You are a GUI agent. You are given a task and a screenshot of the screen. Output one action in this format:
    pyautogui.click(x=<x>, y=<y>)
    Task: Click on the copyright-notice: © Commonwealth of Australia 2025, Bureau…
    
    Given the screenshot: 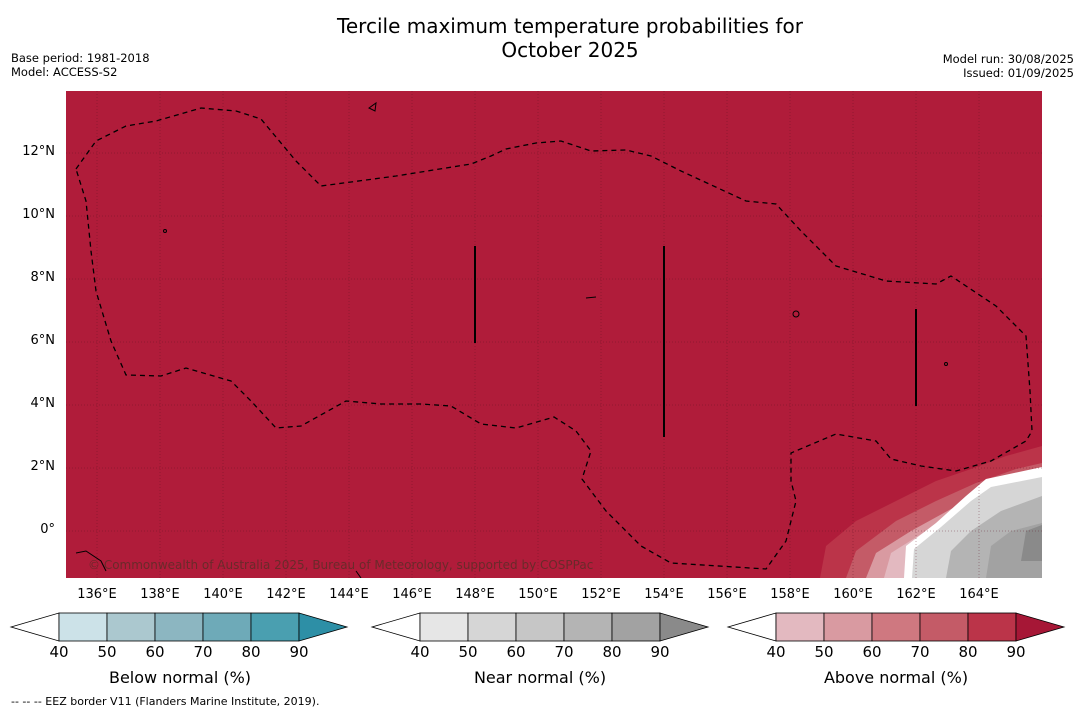 What is the action you would take?
    pyautogui.click(x=341, y=565)
    